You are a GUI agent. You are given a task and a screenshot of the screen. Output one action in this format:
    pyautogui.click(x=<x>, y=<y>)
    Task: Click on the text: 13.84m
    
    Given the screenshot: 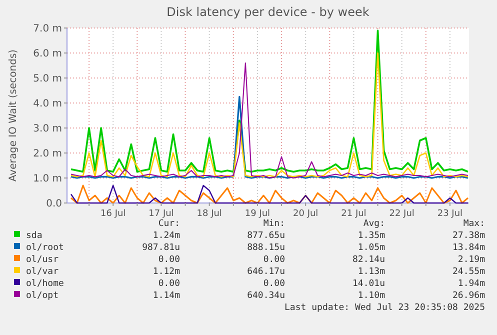 What is the action you would take?
    pyautogui.click(x=468, y=248)
    